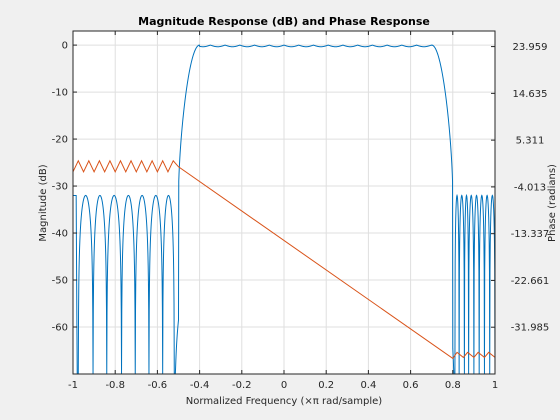 This screenshot has width=560, height=420. I want to click on x-tick-label: 0, so click(284, 385).